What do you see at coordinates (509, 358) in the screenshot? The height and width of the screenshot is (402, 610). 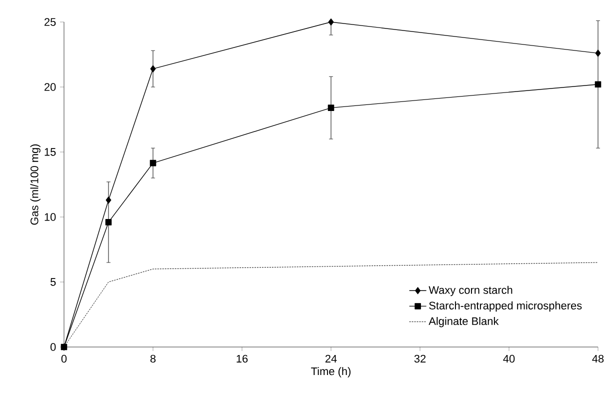 I see `x-tick-label: 40` at bounding box center [509, 358].